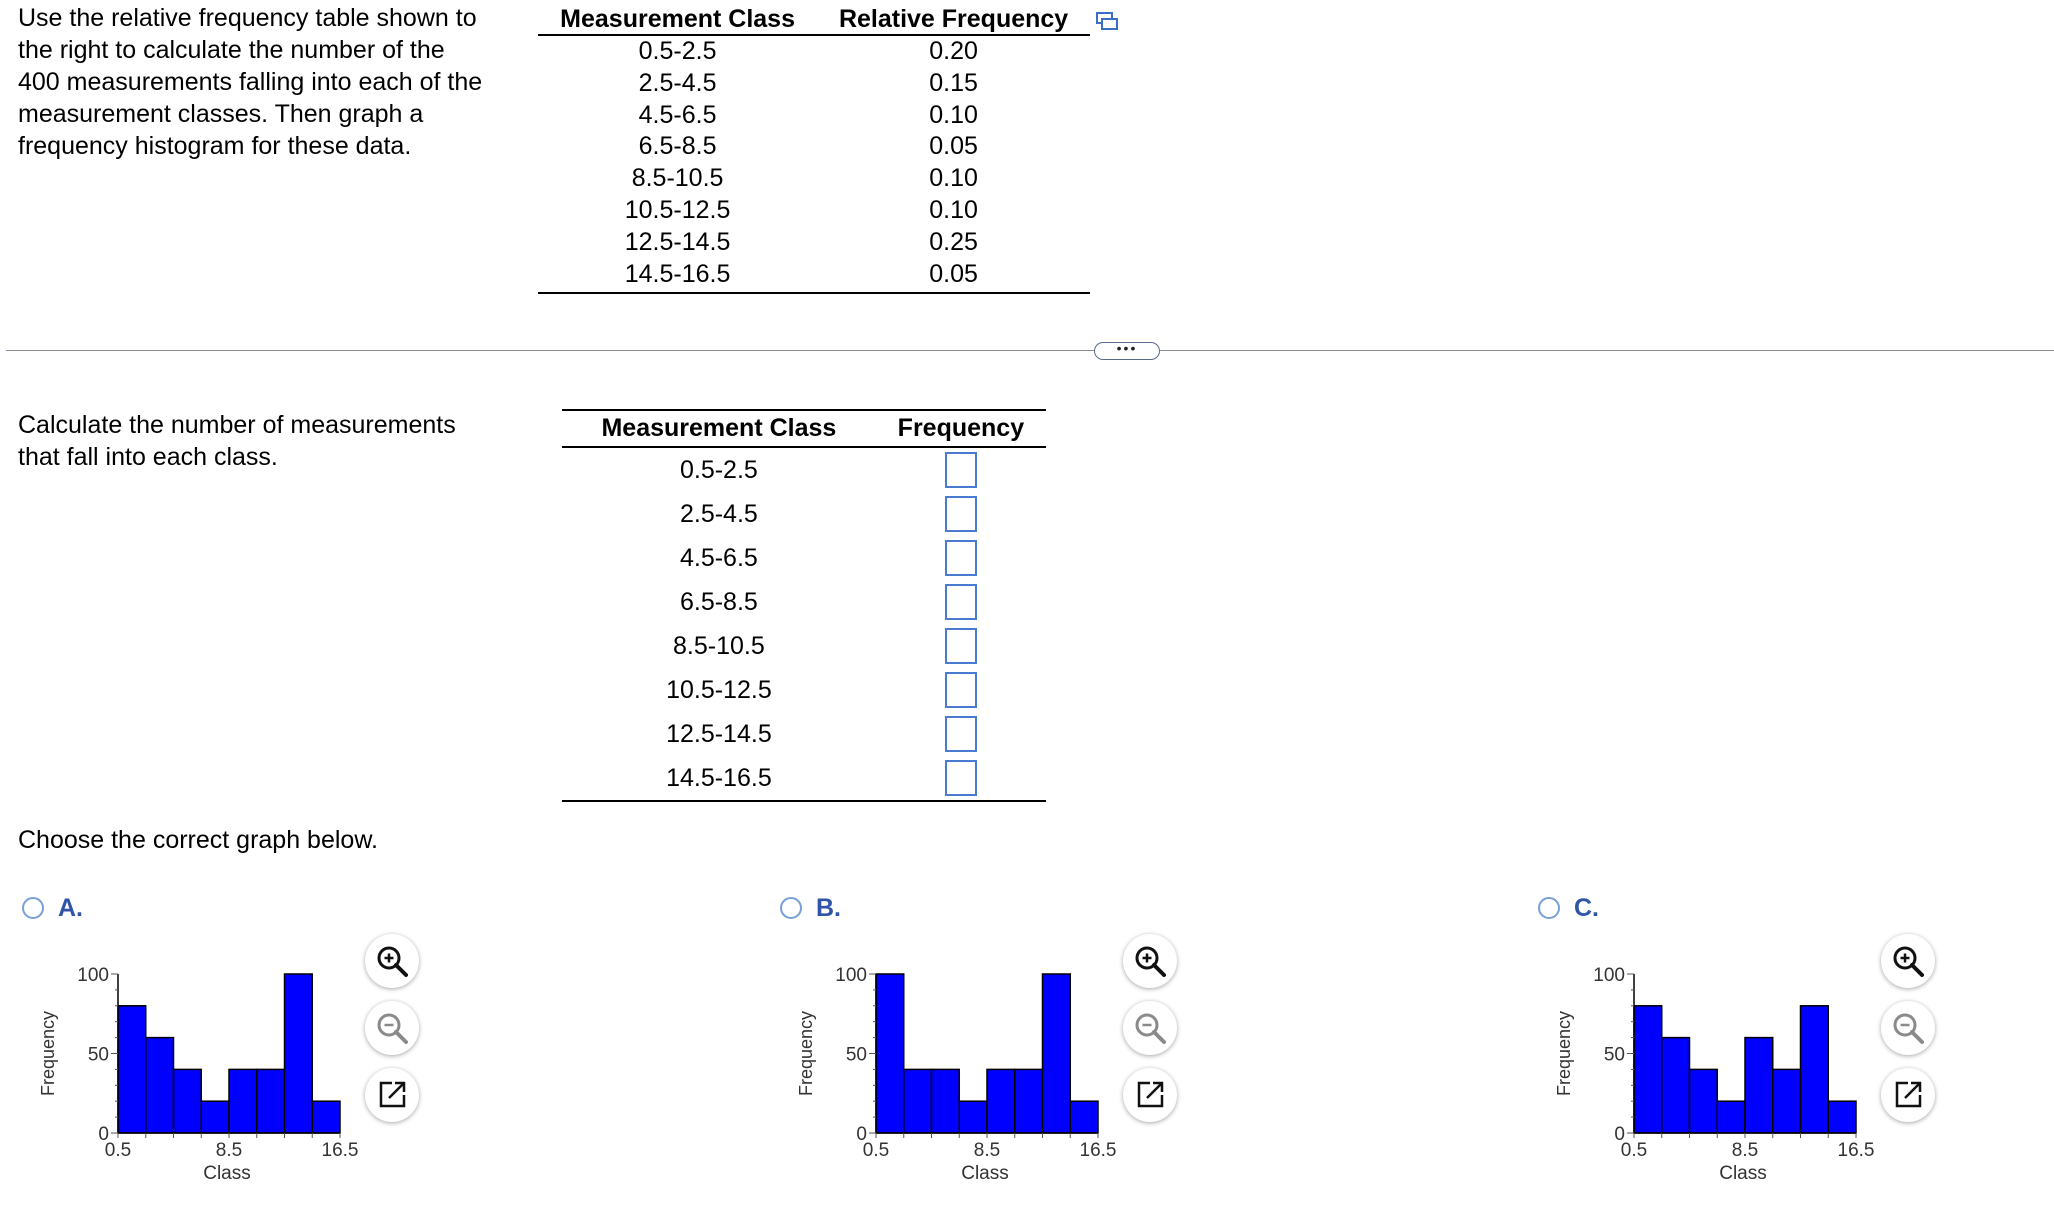 The height and width of the screenshot is (1224, 2054). What do you see at coordinates (804, 602) in the screenshot?
I see `table-row: 6.5-8.5` at bounding box center [804, 602].